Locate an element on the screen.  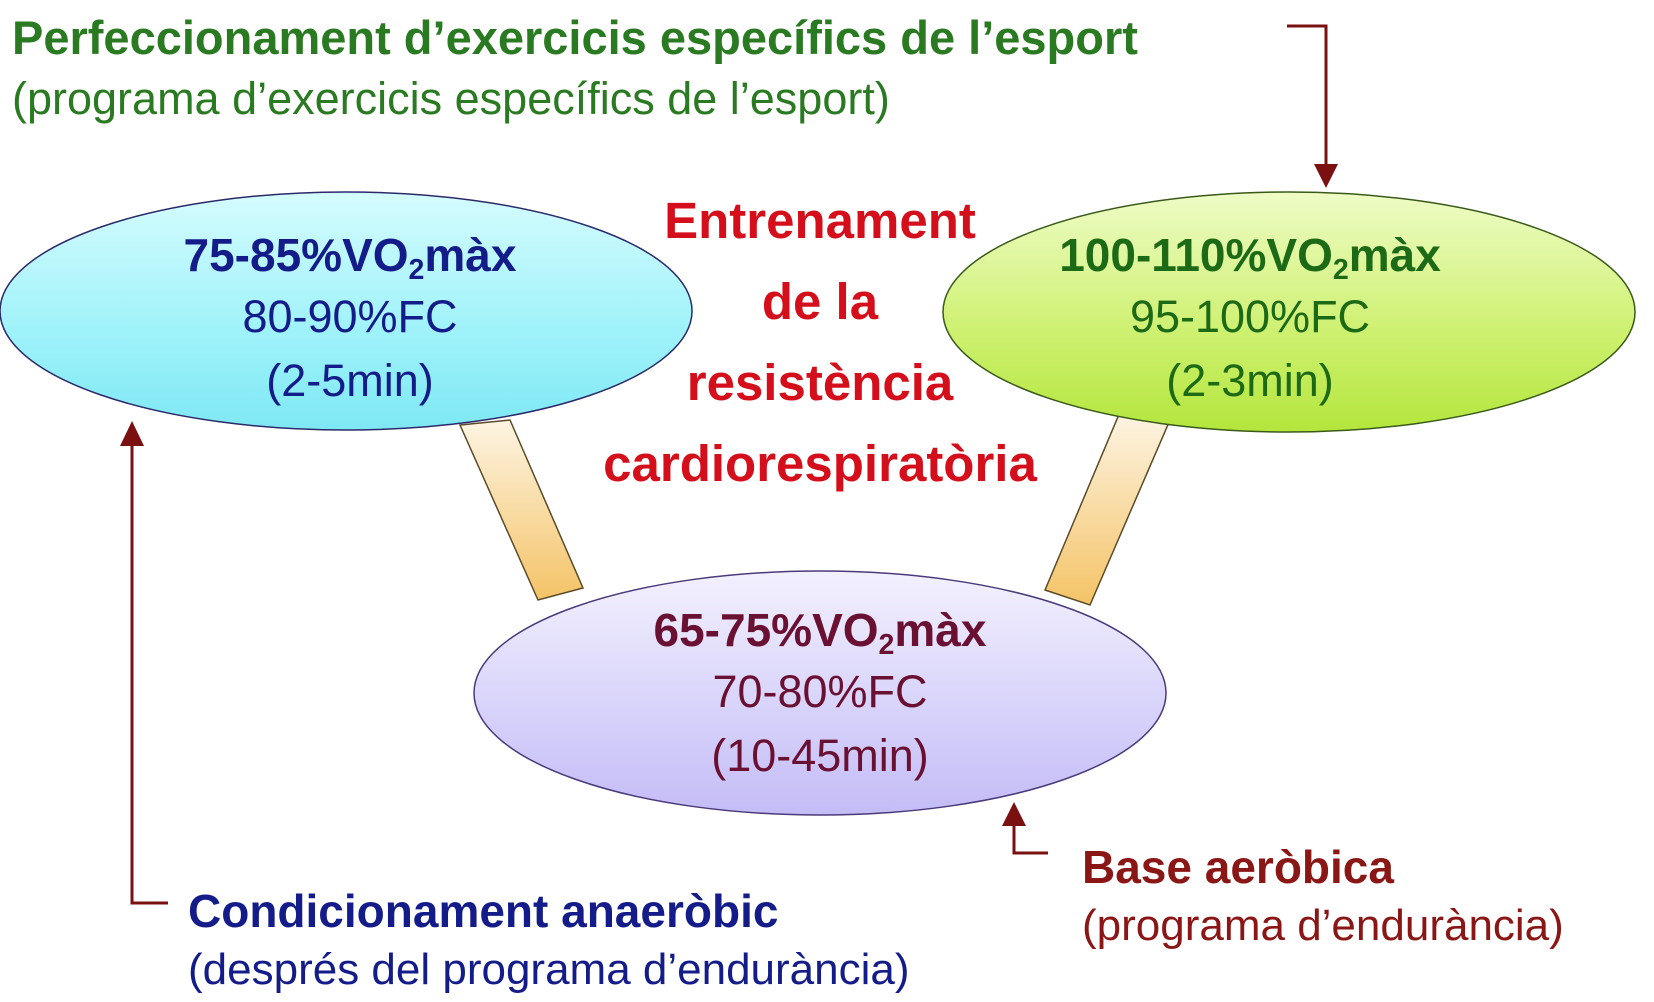
left-ellipse is located at coordinates (346, 311).